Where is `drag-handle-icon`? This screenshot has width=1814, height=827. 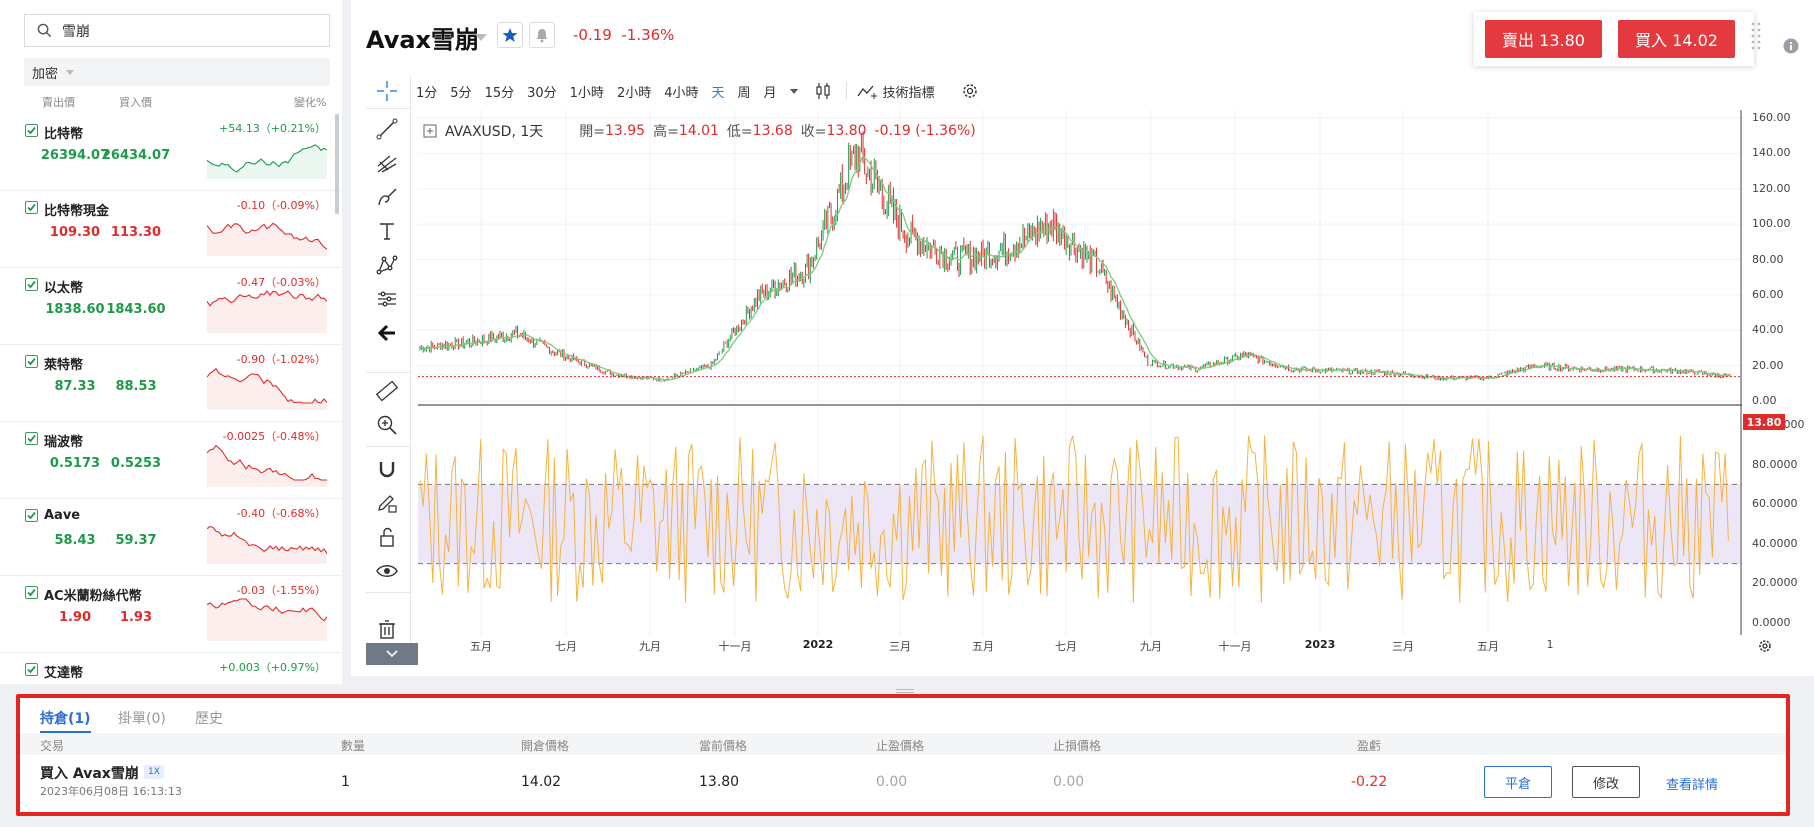
drag-handle-icon is located at coordinates (1757, 40).